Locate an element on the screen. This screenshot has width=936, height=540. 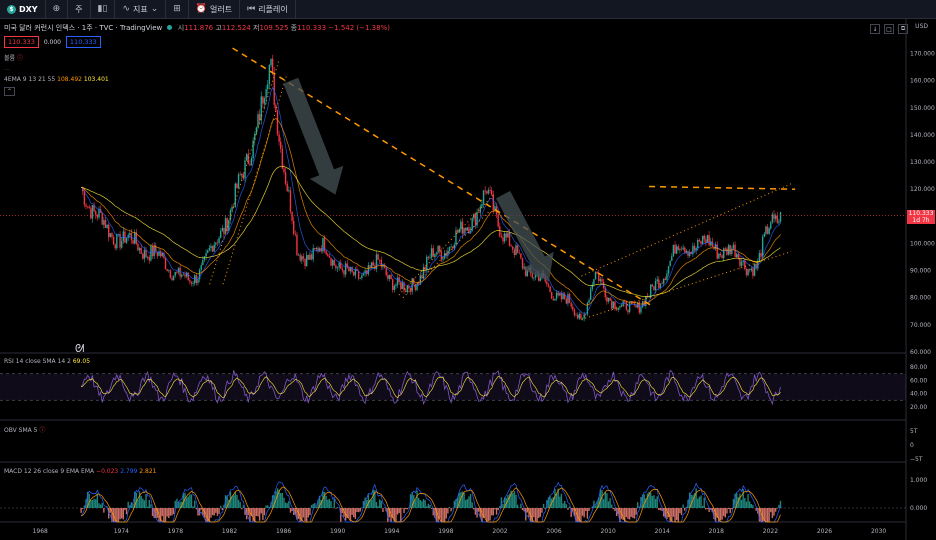
obv-error-icon: ⓘ is located at coordinates (42, 430).